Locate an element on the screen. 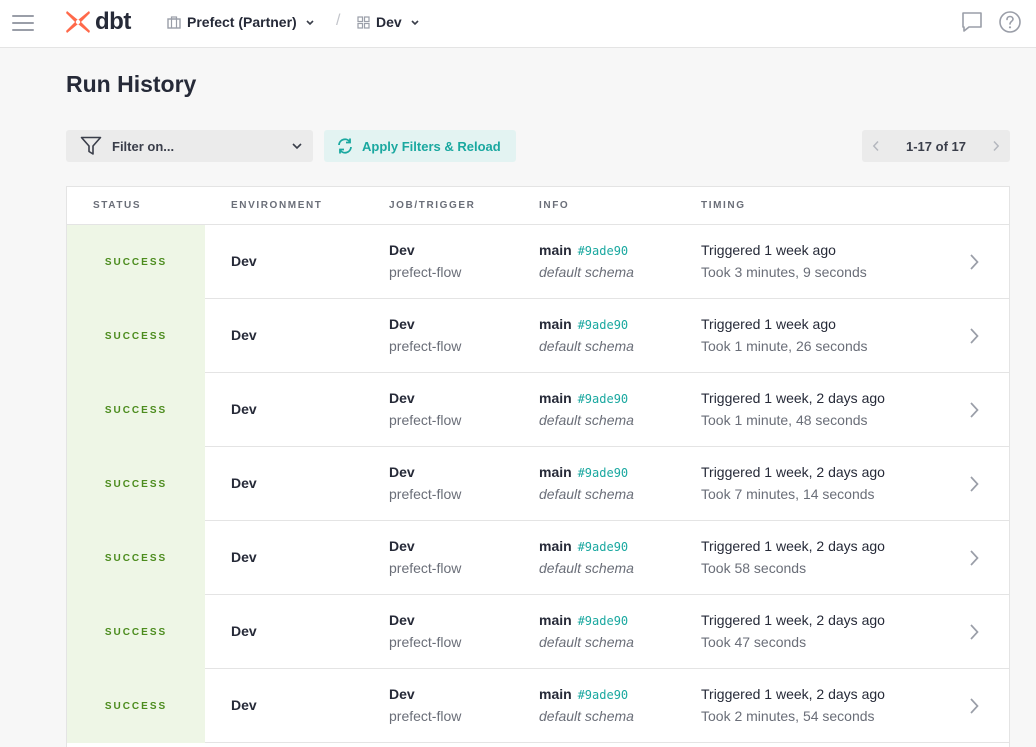  run-duration: Took 1 minute, 48 seconds is located at coordinates (784, 420).